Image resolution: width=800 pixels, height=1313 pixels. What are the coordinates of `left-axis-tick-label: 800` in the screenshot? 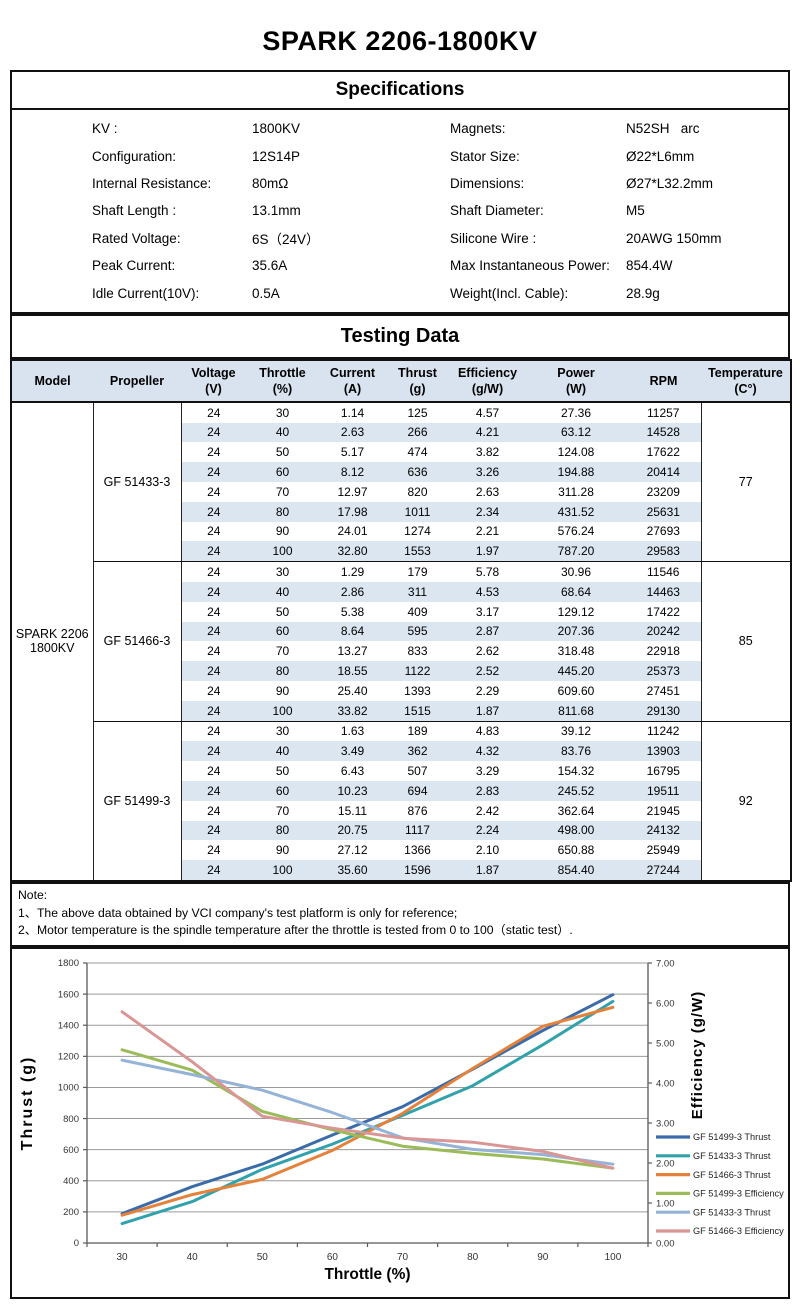 It's located at (71, 1118).